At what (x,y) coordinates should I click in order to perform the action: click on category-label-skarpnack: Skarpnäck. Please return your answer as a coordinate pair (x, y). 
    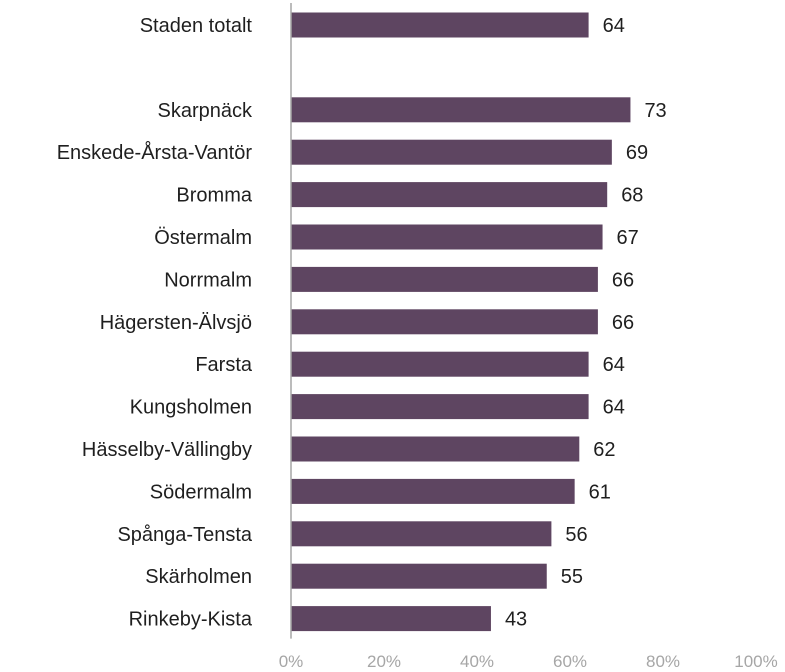
    Looking at the image, I should click on (205, 111).